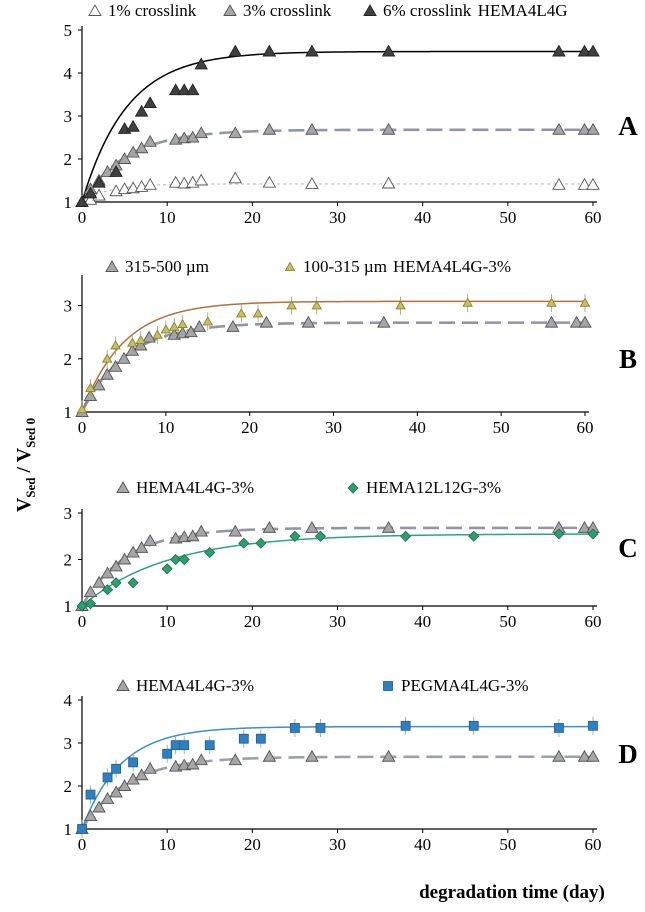 The image size is (645, 912). I want to click on legend-label: 315-500 µm, so click(167, 266).